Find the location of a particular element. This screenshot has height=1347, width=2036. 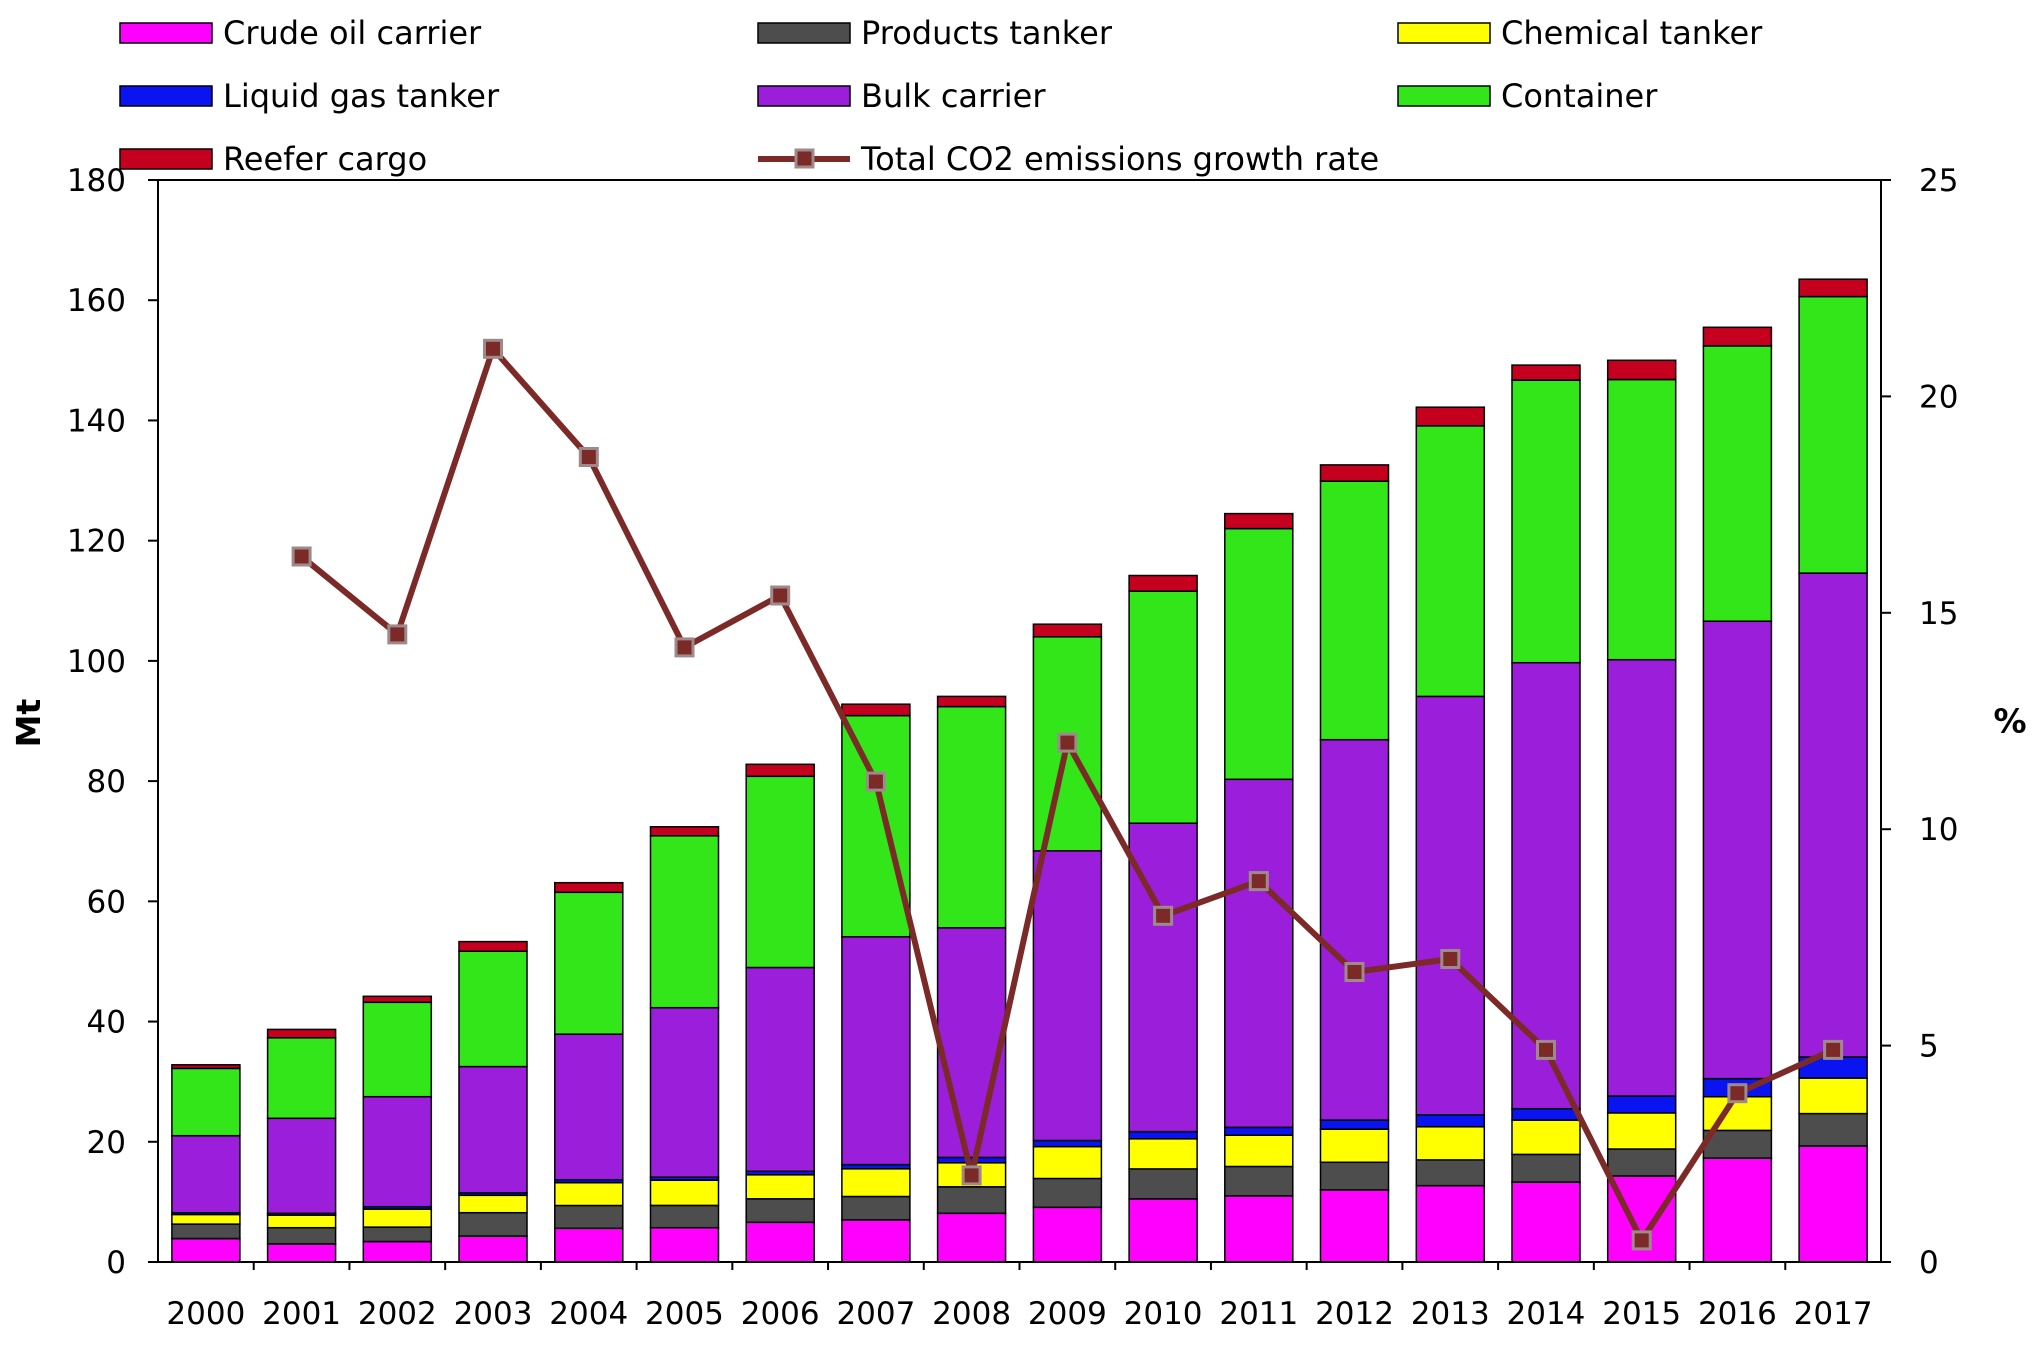

bar-crude-oil-carrier-2016 is located at coordinates (1737, 1210).